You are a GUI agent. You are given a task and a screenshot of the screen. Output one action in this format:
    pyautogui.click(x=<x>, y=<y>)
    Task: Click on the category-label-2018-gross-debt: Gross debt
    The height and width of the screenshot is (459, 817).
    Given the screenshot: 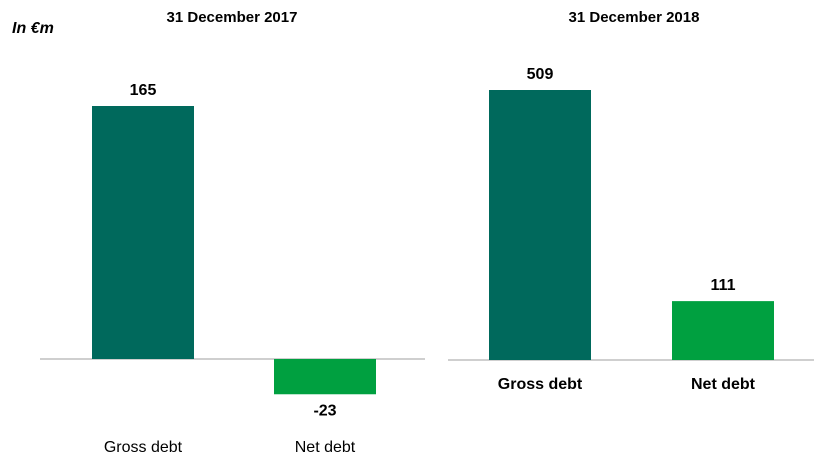 What is the action you would take?
    pyautogui.click(x=540, y=384)
    